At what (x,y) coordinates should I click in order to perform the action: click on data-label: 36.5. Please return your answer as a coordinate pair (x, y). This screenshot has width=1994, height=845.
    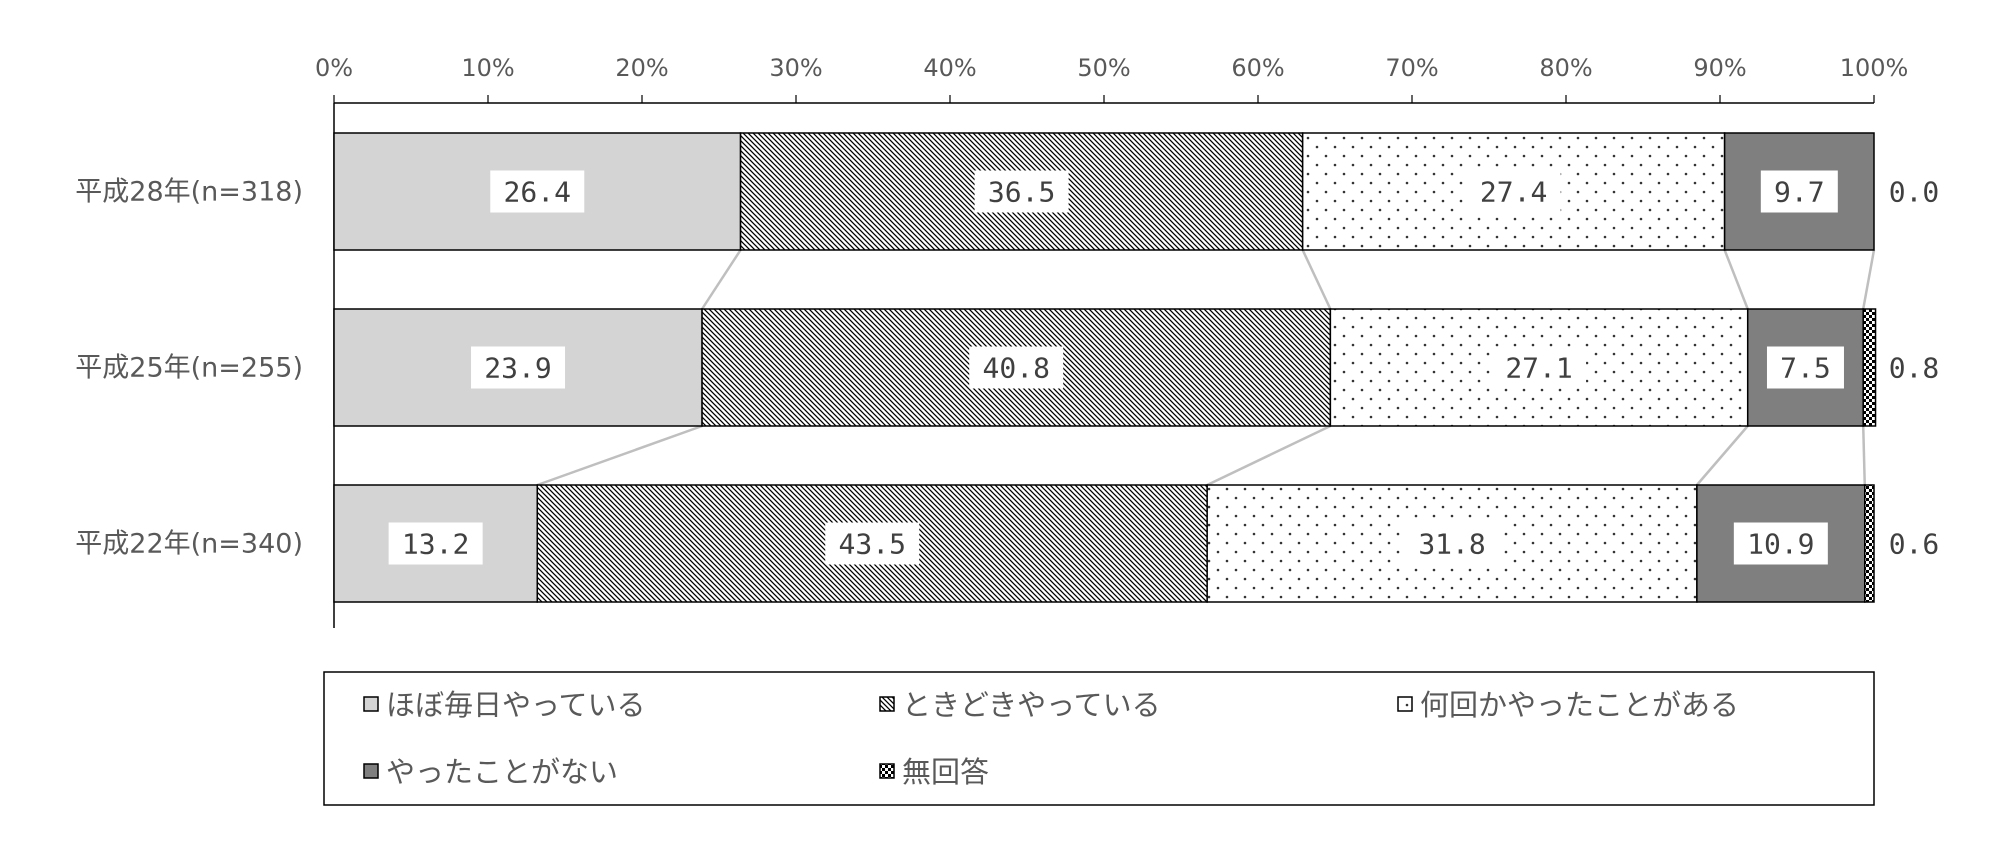
    Looking at the image, I should click on (1021, 192).